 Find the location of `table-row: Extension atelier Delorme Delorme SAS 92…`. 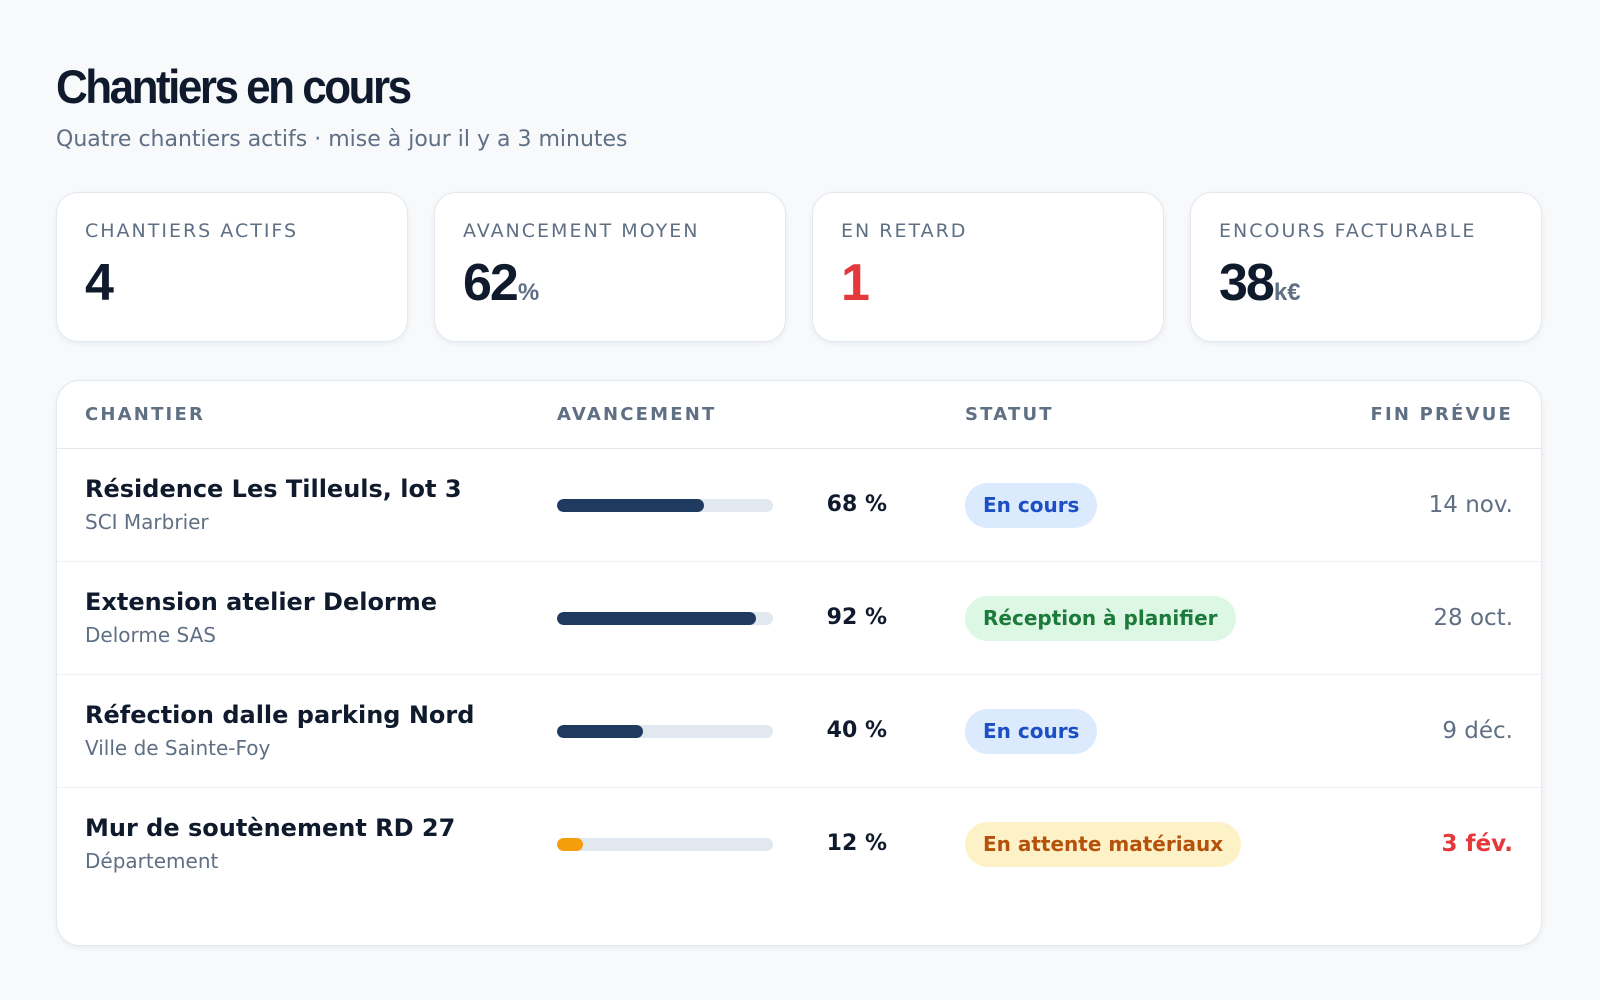

table-row: Extension atelier Delorme Delorme SAS 92… is located at coordinates (799, 618).